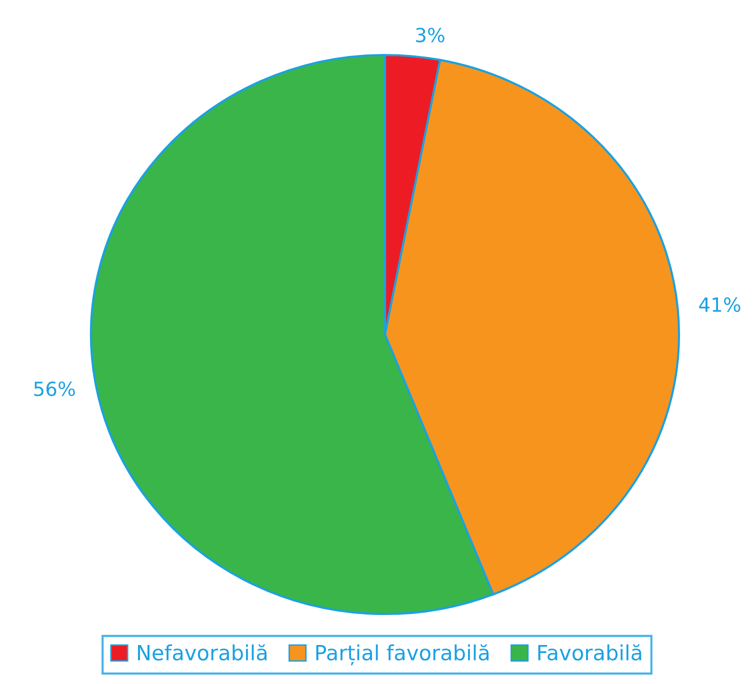 Image resolution: width=754 pixels, height=684 pixels. Describe the element at coordinates (202, 652) in the screenshot. I see `legend-label: Nefavorabilă` at that location.